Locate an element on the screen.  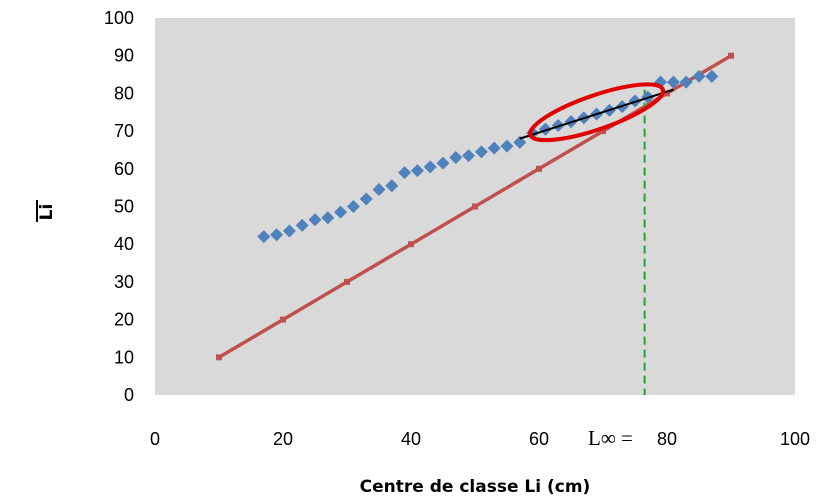
y-tick-label: 70 is located at coordinates (124, 131).